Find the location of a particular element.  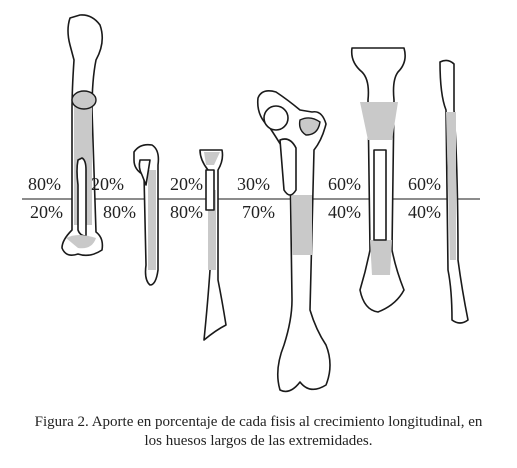

bone-4-upper-percent: 30% is located at coordinates (253, 184).